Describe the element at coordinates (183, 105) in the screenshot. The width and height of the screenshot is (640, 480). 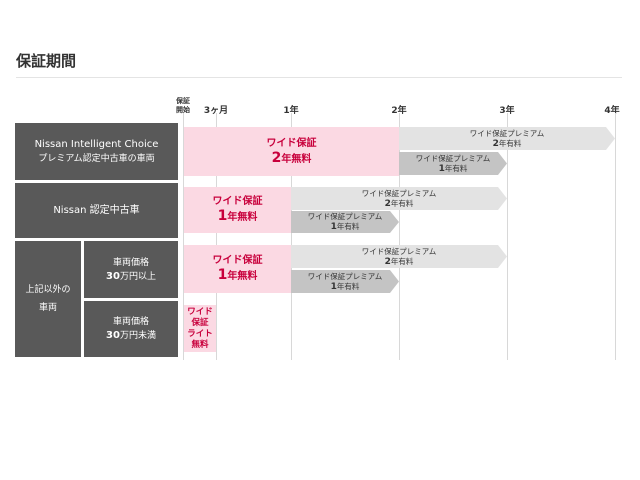
I see `axis-start-label: 保証 開始` at that location.